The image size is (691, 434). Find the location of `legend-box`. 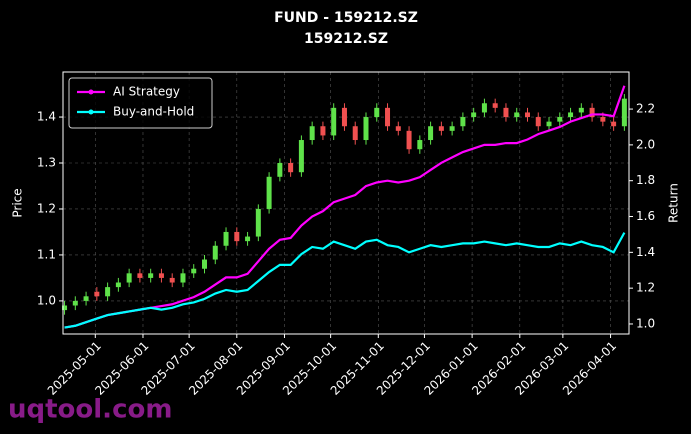

legend-box is located at coordinates (140, 103).